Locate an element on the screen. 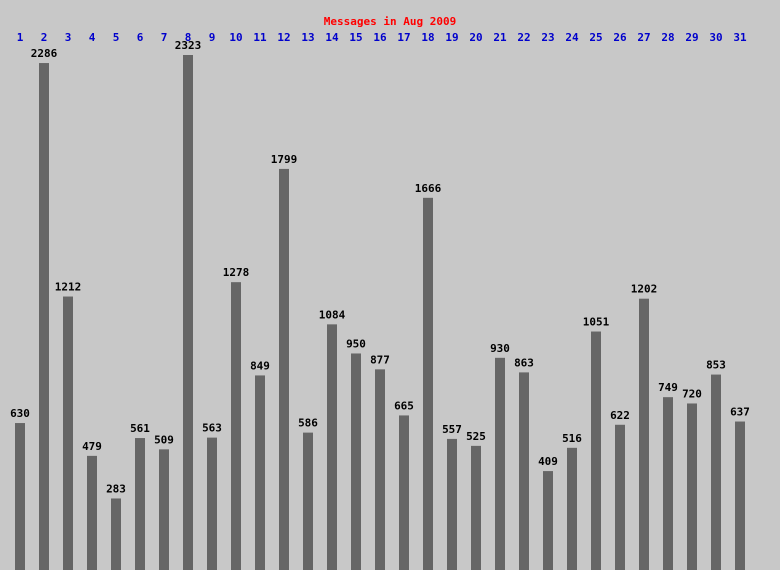  day-label: 18 is located at coordinates (427, 37).